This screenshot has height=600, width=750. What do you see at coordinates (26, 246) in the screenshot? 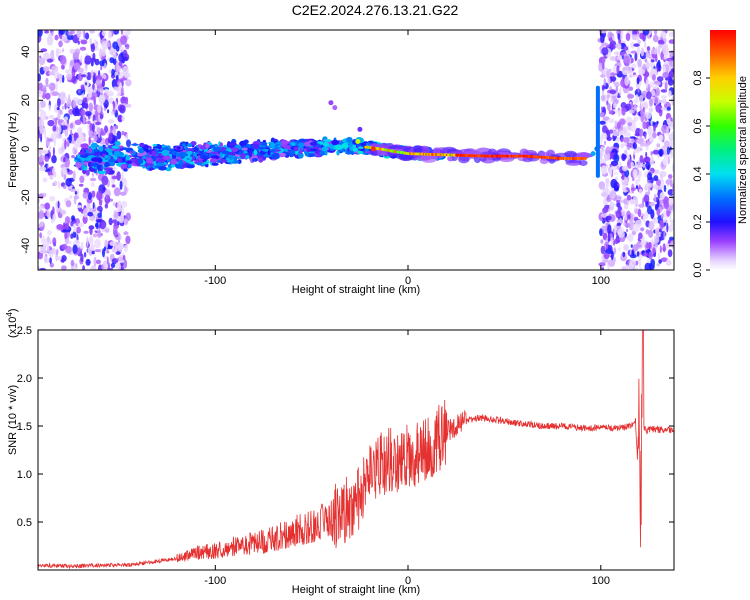
I see `spectrogram-ytick-label: -40` at bounding box center [26, 246].